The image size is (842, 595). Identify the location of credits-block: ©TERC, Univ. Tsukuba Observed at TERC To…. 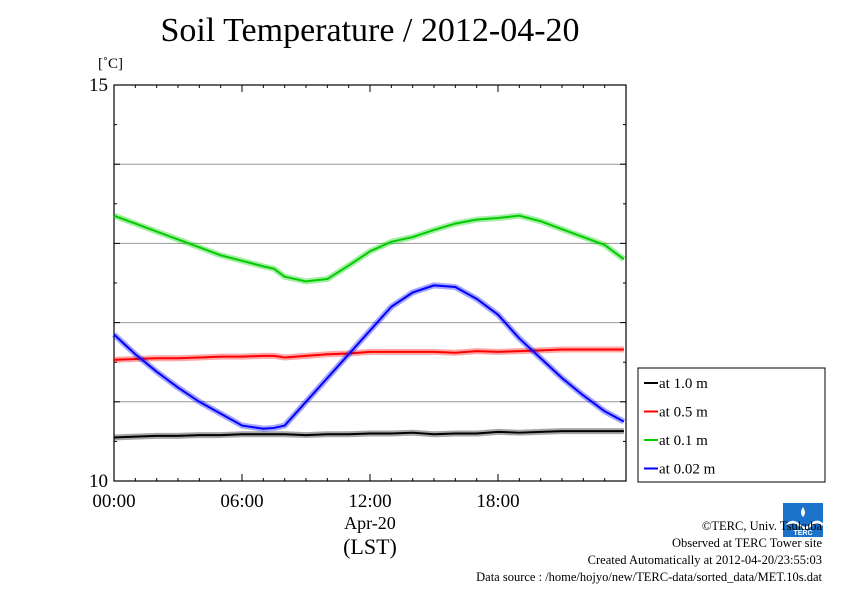
(649, 552).